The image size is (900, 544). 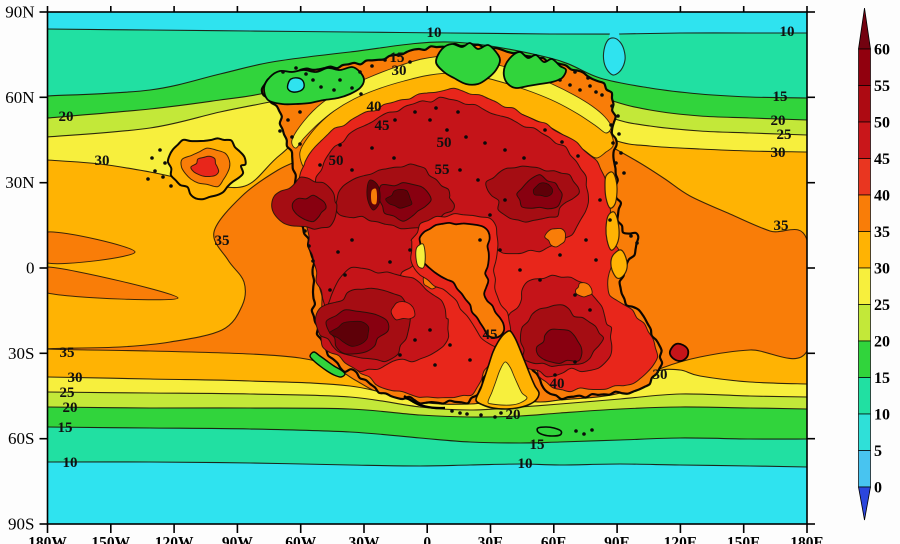 What do you see at coordinates (744, 539) in the screenshot?
I see `svg-text: 150E` at bounding box center [744, 539].